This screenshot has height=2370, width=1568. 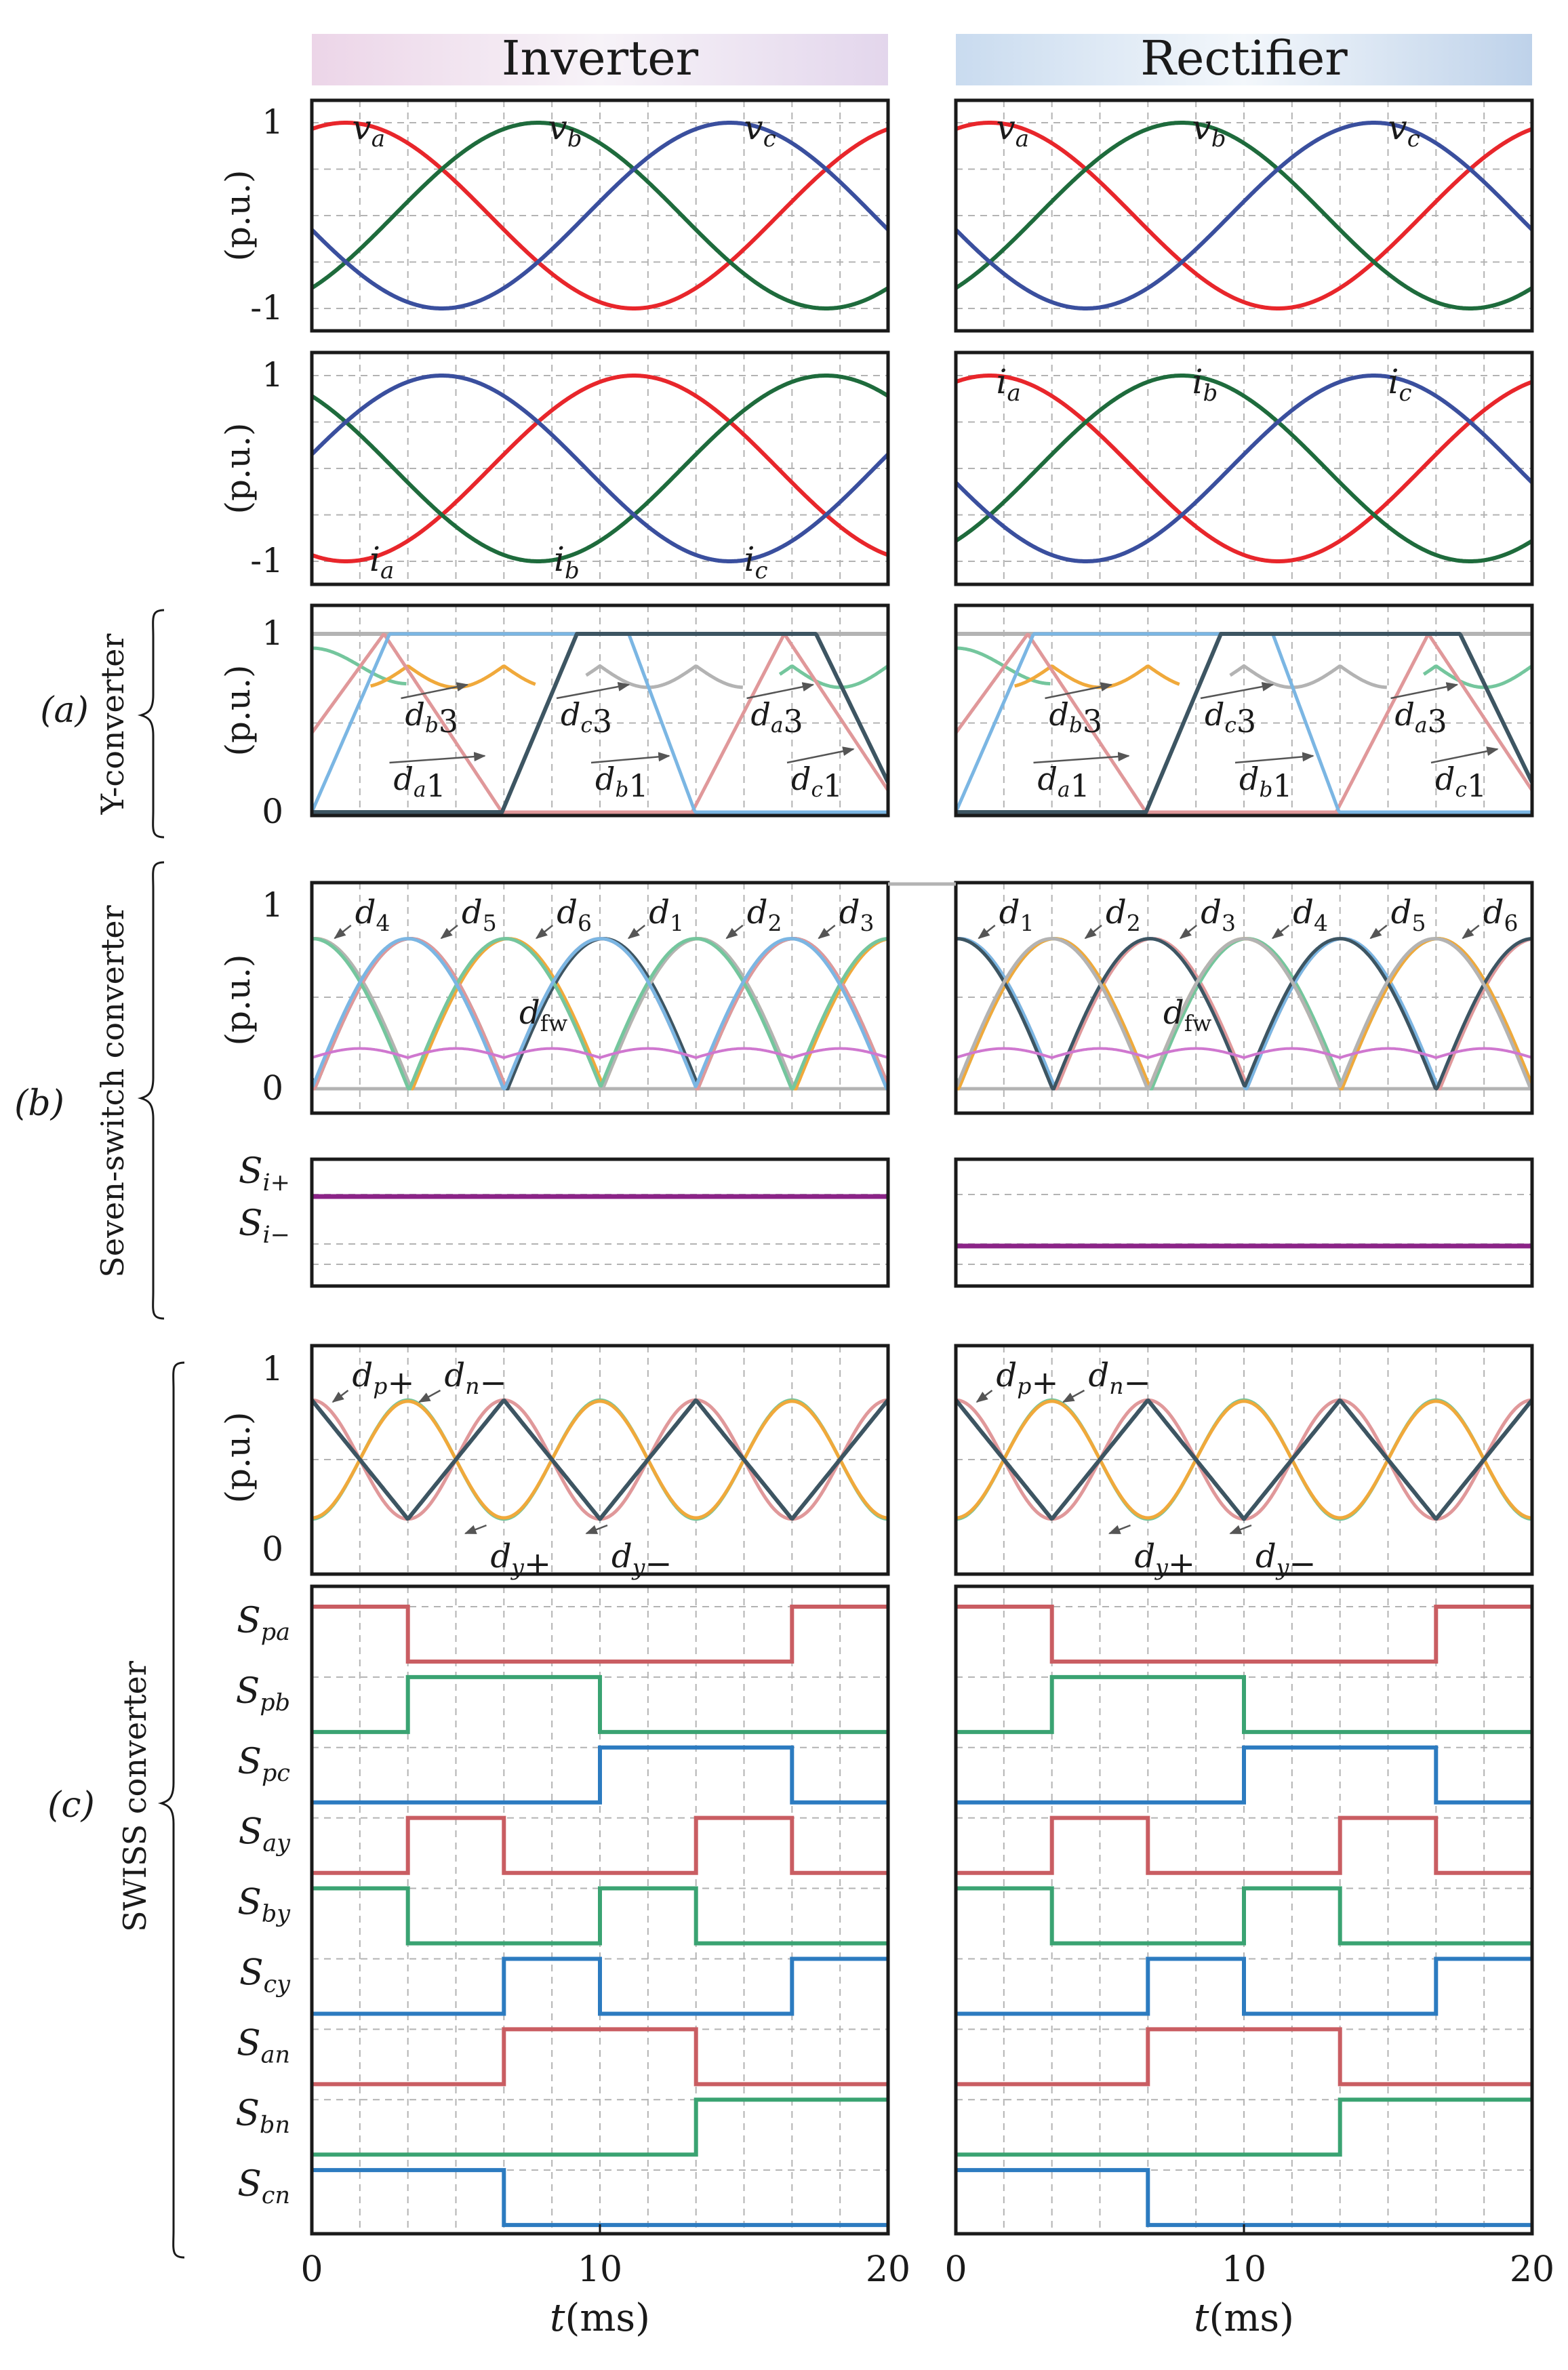 I want to click on label-da3: da3, so click(x=1421, y=718).